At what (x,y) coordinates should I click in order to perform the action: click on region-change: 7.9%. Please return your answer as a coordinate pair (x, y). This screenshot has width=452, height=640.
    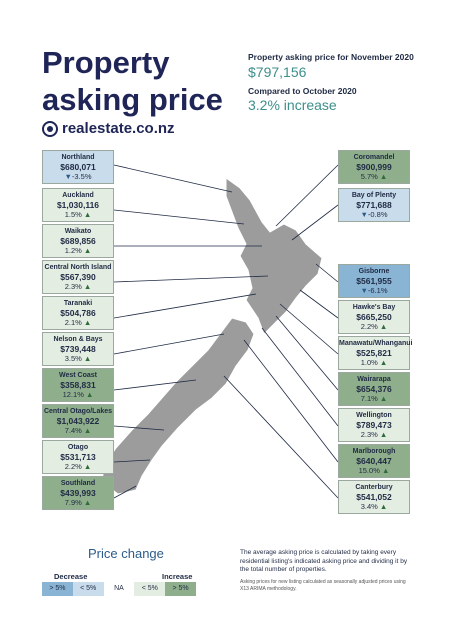
    Looking at the image, I should click on (73, 502).